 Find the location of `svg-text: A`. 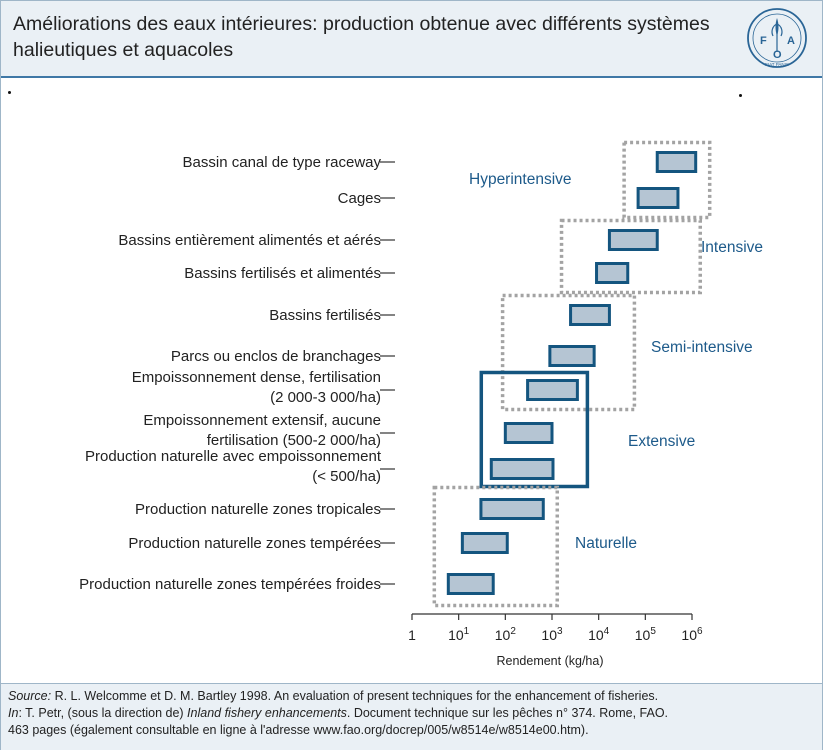

svg-text: A is located at coordinates (791, 41).